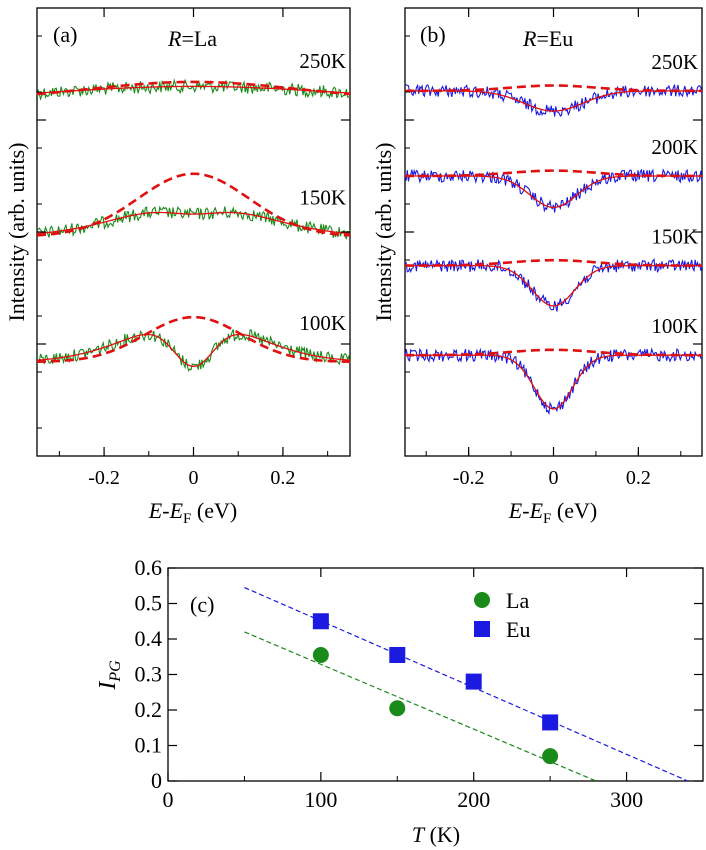 The width and height of the screenshot is (706, 850). Describe the element at coordinates (149, 674) in the screenshot. I see `y-tick-label: 0.3` at that location.